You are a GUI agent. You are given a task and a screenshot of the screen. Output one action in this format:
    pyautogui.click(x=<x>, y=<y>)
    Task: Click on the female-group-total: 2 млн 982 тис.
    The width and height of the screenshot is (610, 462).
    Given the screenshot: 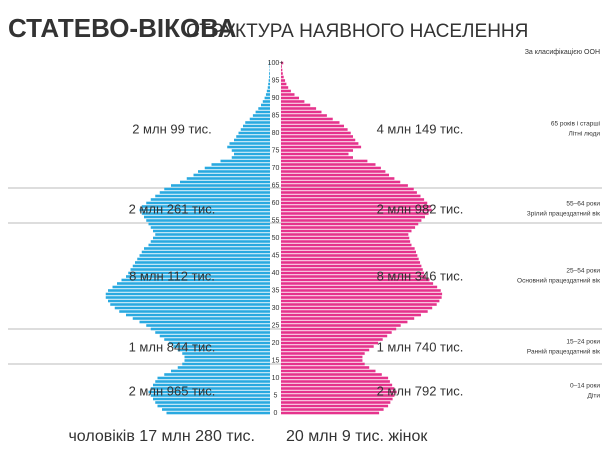 What is the action you would take?
    pyautogui.click(x=420, y=208)
    